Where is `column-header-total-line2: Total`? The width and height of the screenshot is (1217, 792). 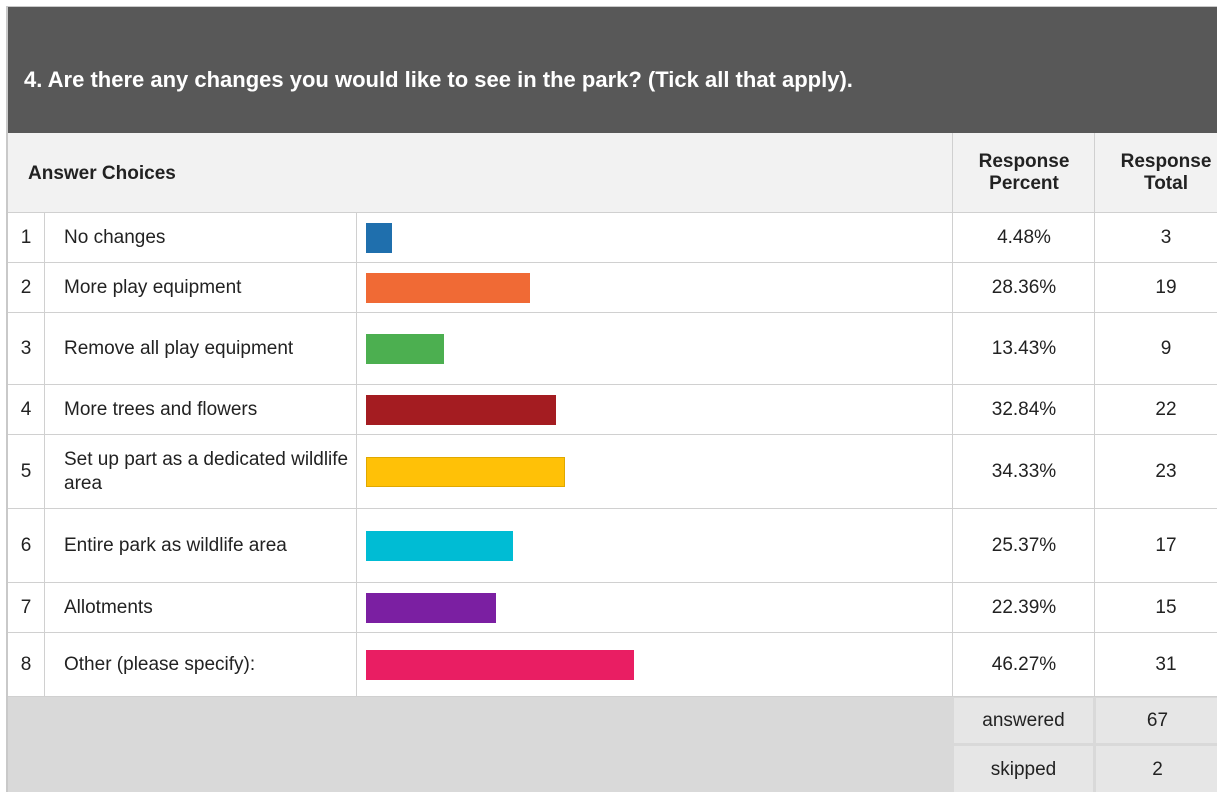 column-header-total-line2: Total is located at coordinates (1166, 183).